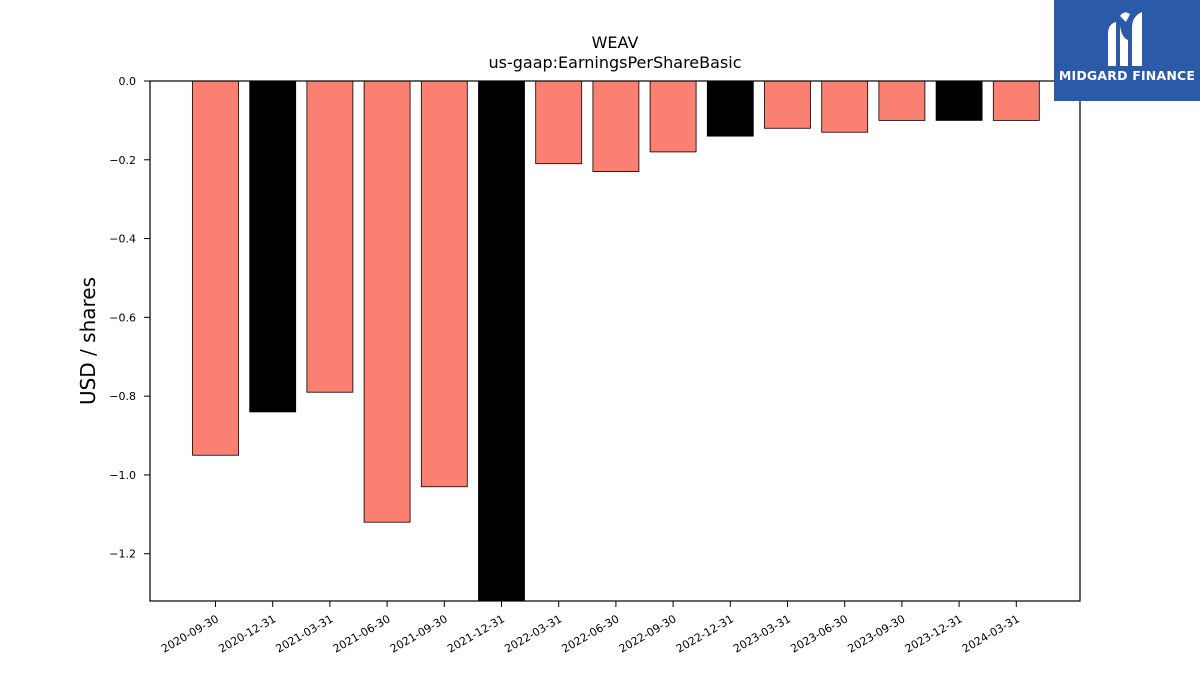 This screenshot has width=1200, height=675. Describe the element at coordinates (705, 633) in the screenshot. I see `x-tick-label-2022-12-31: 2022-12-31` at that location.